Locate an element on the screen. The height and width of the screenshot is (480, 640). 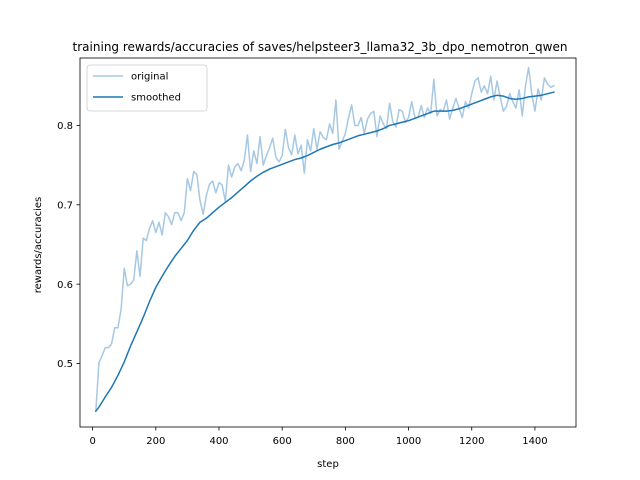
y-tick-label: 0.8 is located at coordinates (65, 126).